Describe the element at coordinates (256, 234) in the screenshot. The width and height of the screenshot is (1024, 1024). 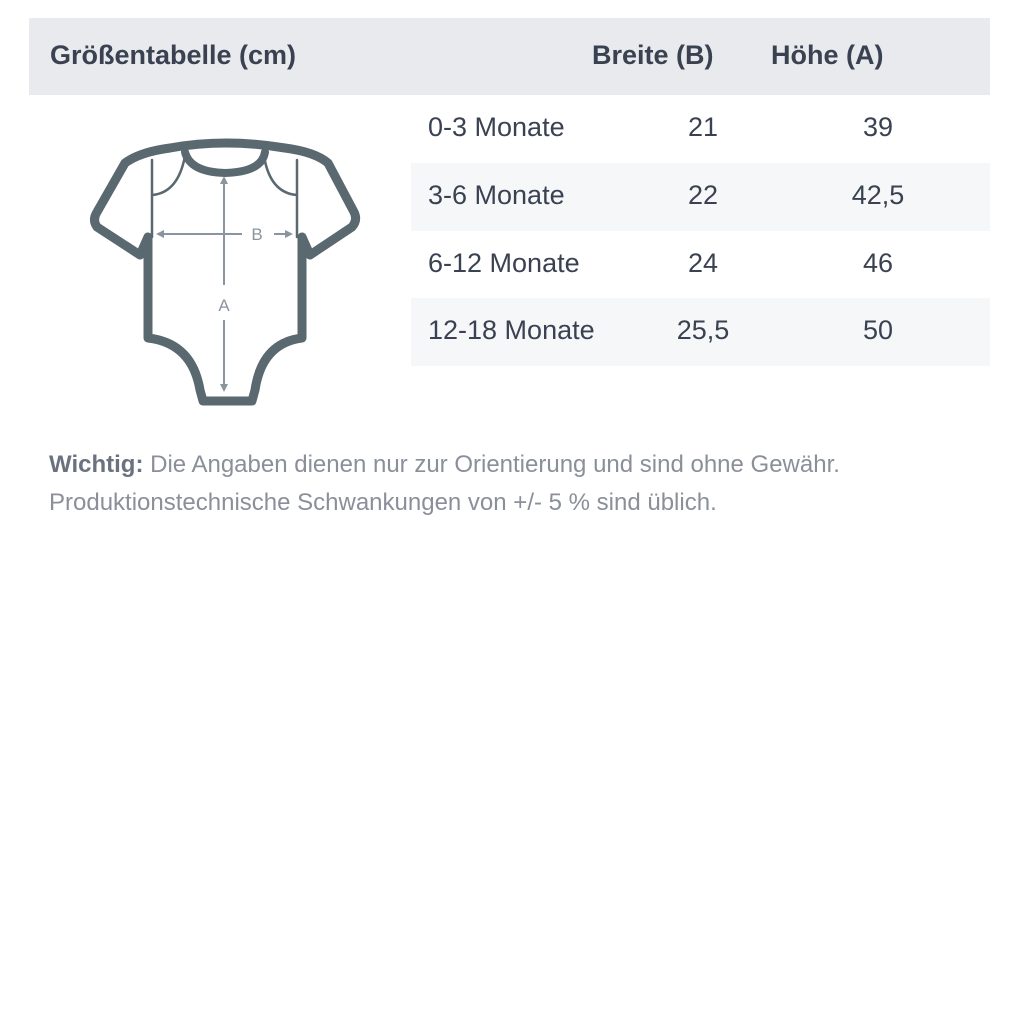
I see `label-b: B` at that location.